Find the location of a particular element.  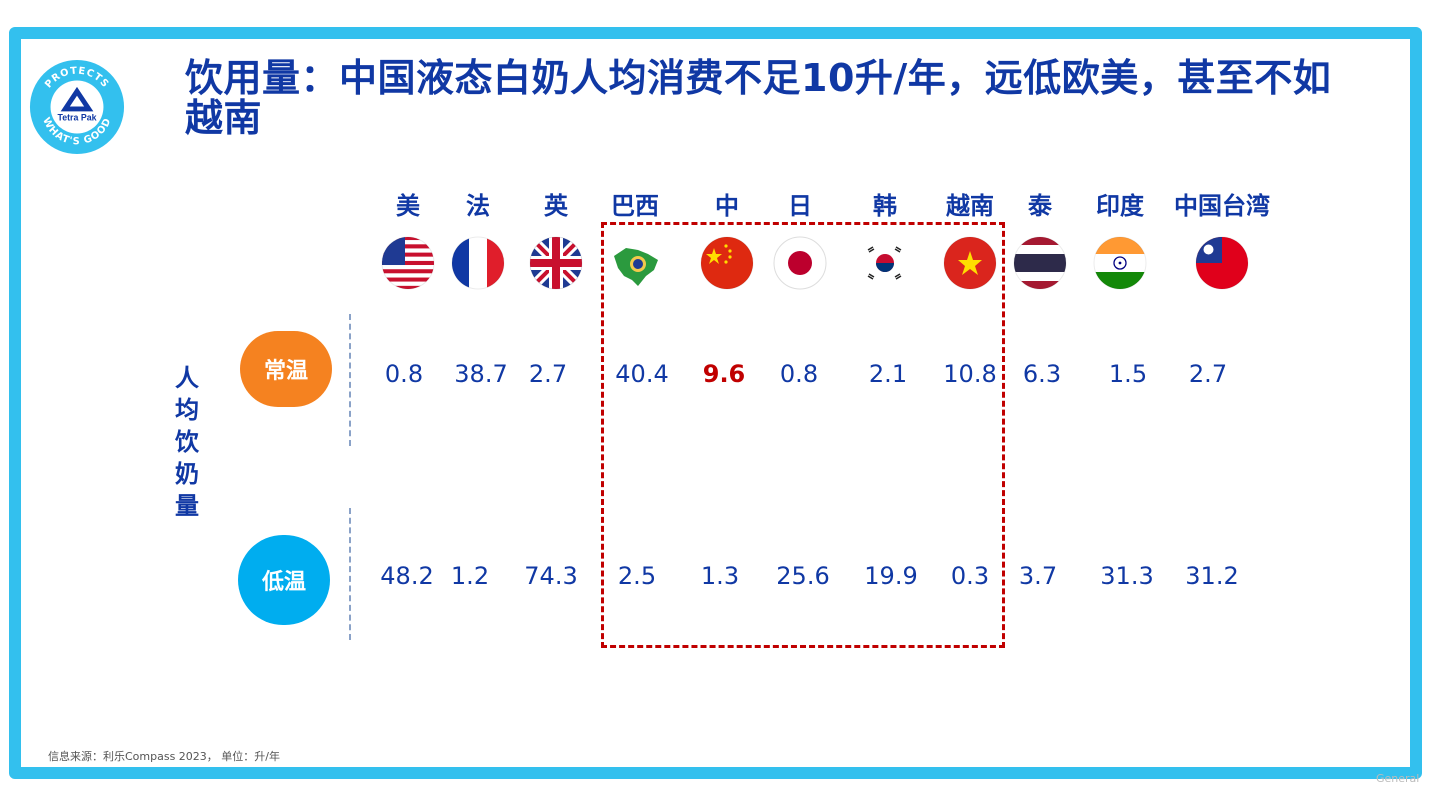

country-label: 韩 is located at coordinates (885, 206).